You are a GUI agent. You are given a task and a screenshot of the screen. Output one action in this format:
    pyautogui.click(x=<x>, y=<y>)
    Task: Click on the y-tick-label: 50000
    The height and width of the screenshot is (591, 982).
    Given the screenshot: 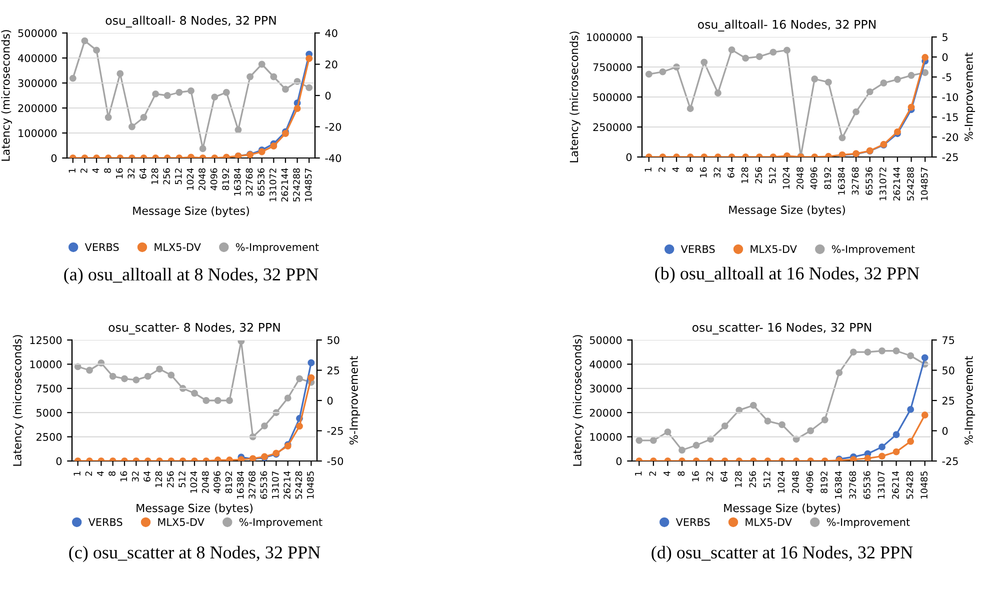 What is the action you would take?
    pyautogui.click(x=606, y=340)
    